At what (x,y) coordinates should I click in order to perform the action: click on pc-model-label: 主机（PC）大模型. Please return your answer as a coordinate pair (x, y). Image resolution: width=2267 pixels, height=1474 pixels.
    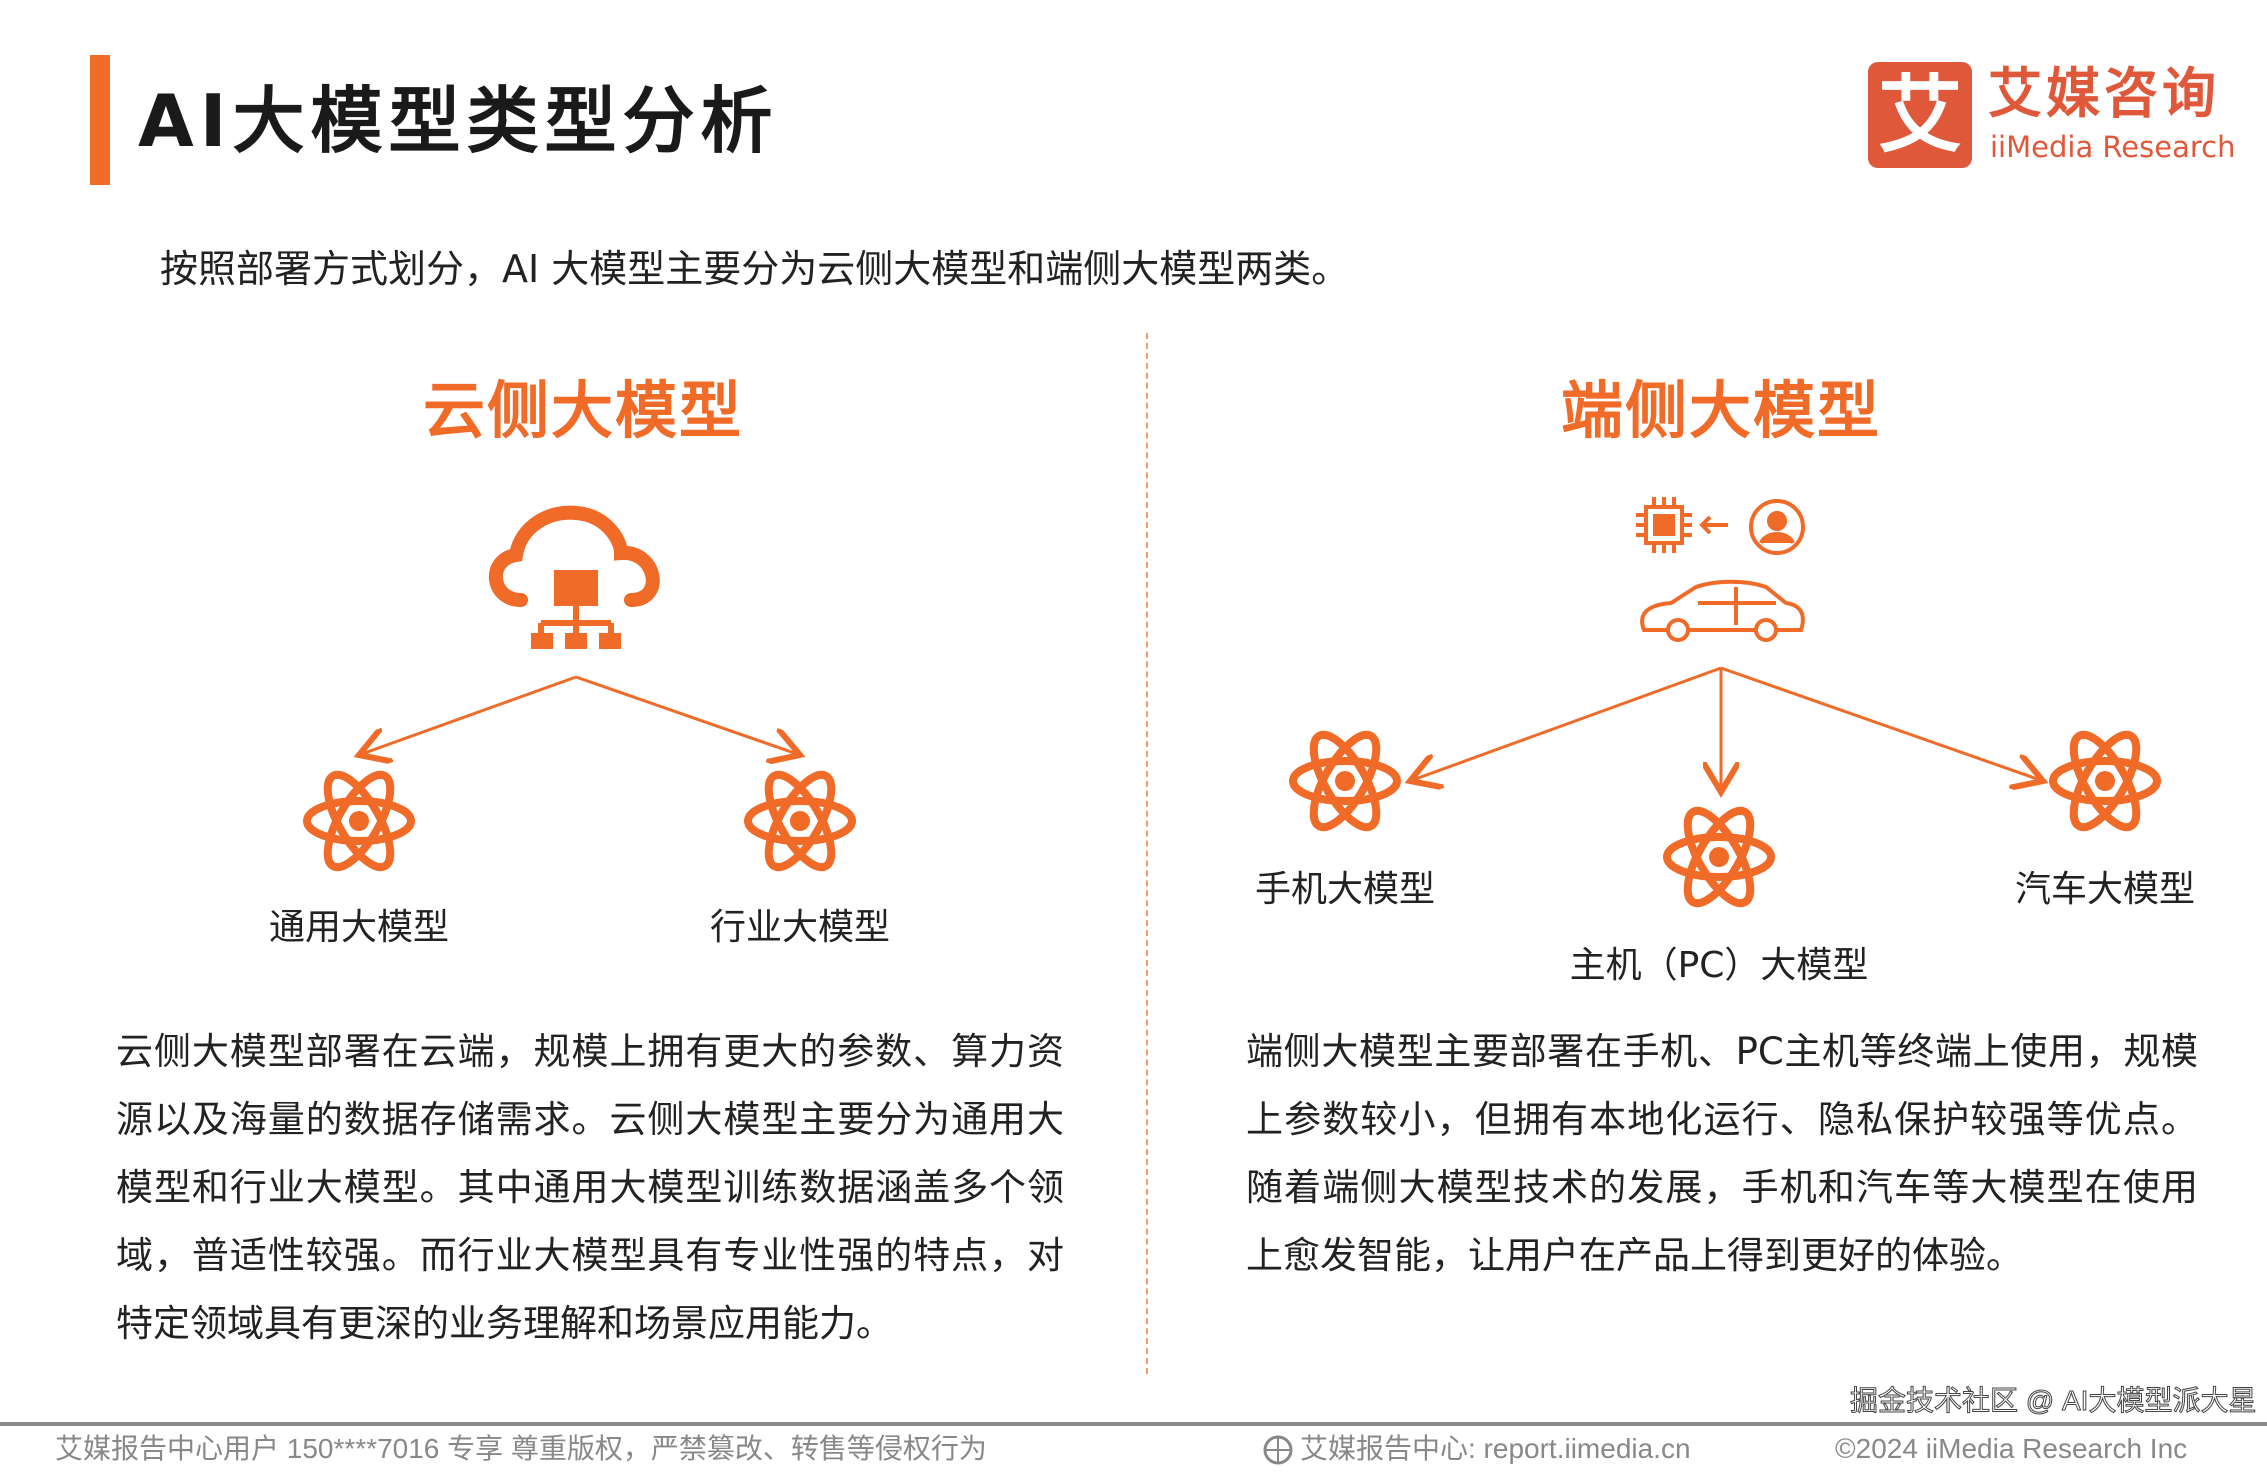
    Looking at the image, I should click on (1719, 965).